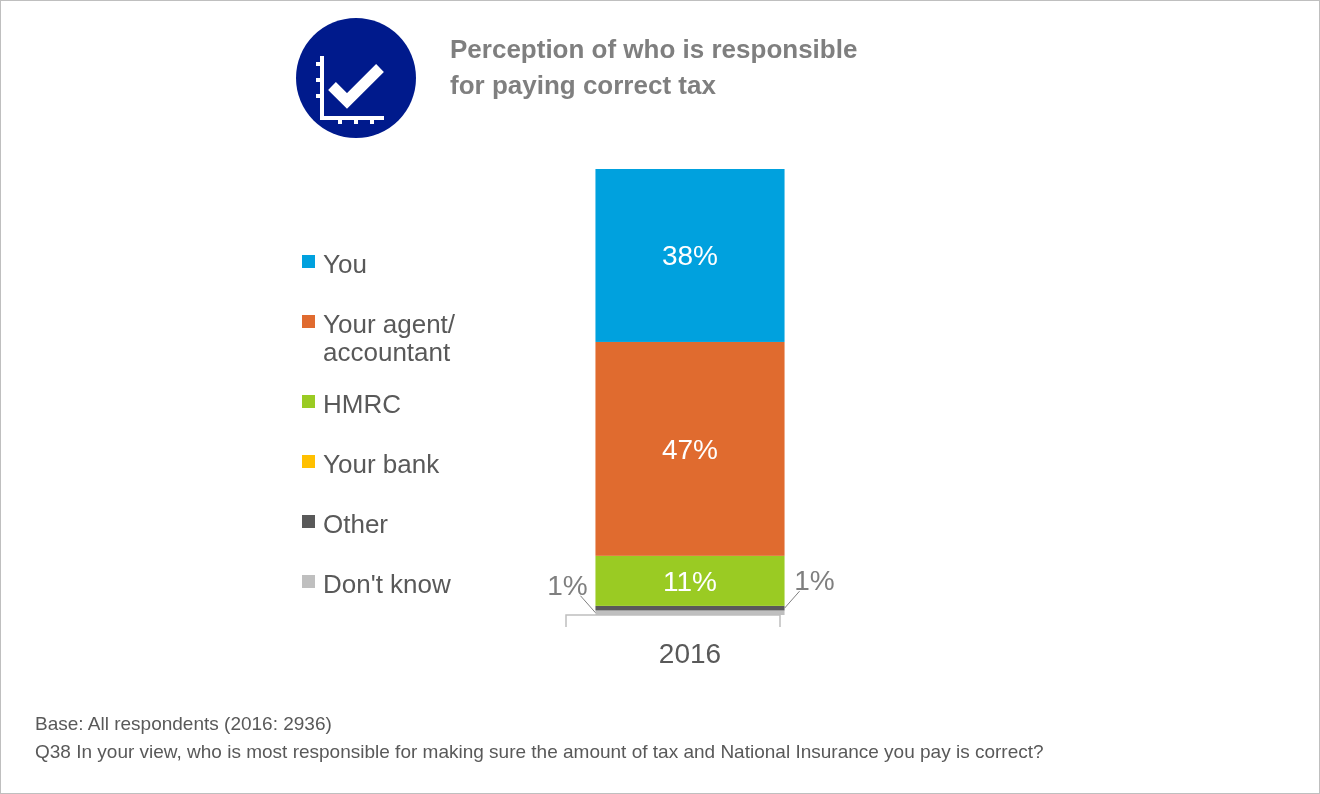 The height and width of the screenshot is (794, 1320). I want to click on text: Base: All respondents (2016: 2936), so click(183, 723).